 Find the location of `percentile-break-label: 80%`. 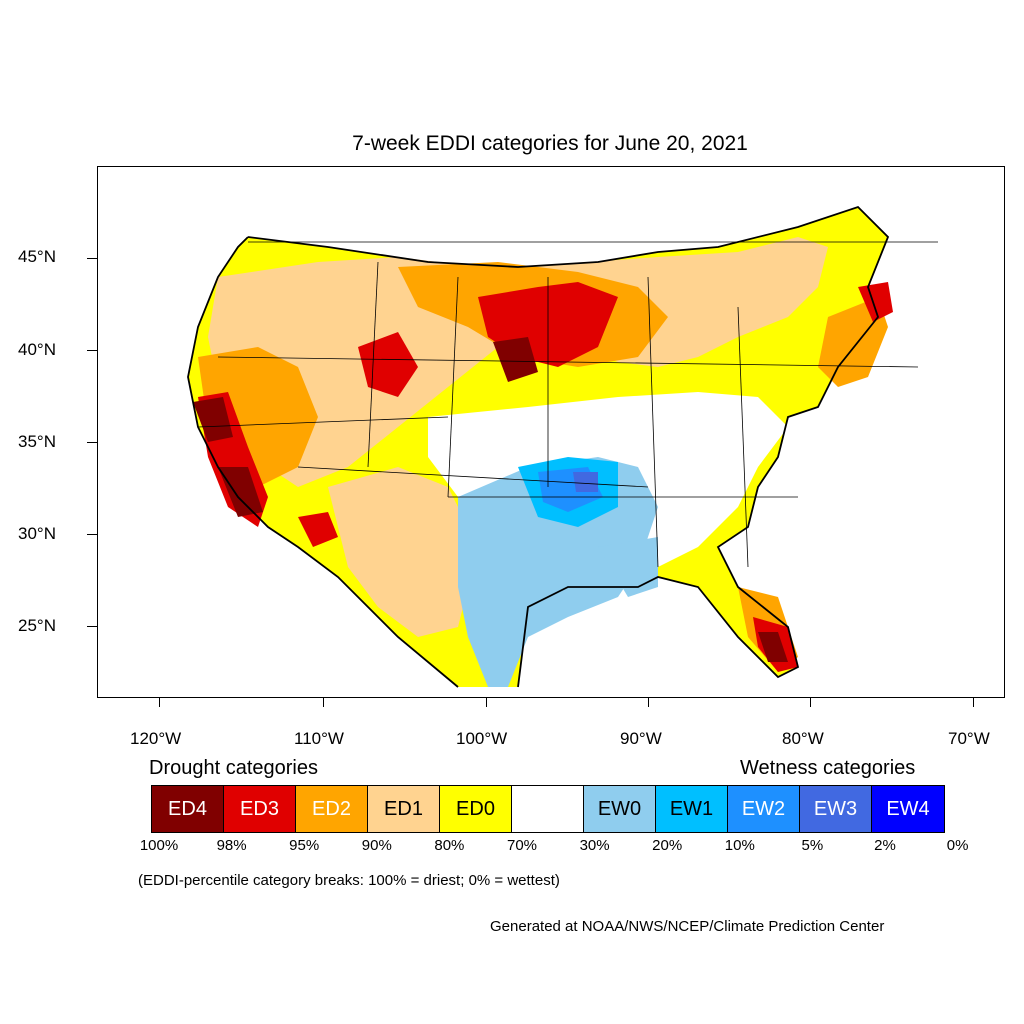

percentile-break-label: 80% is located at coordinates (449, 845).